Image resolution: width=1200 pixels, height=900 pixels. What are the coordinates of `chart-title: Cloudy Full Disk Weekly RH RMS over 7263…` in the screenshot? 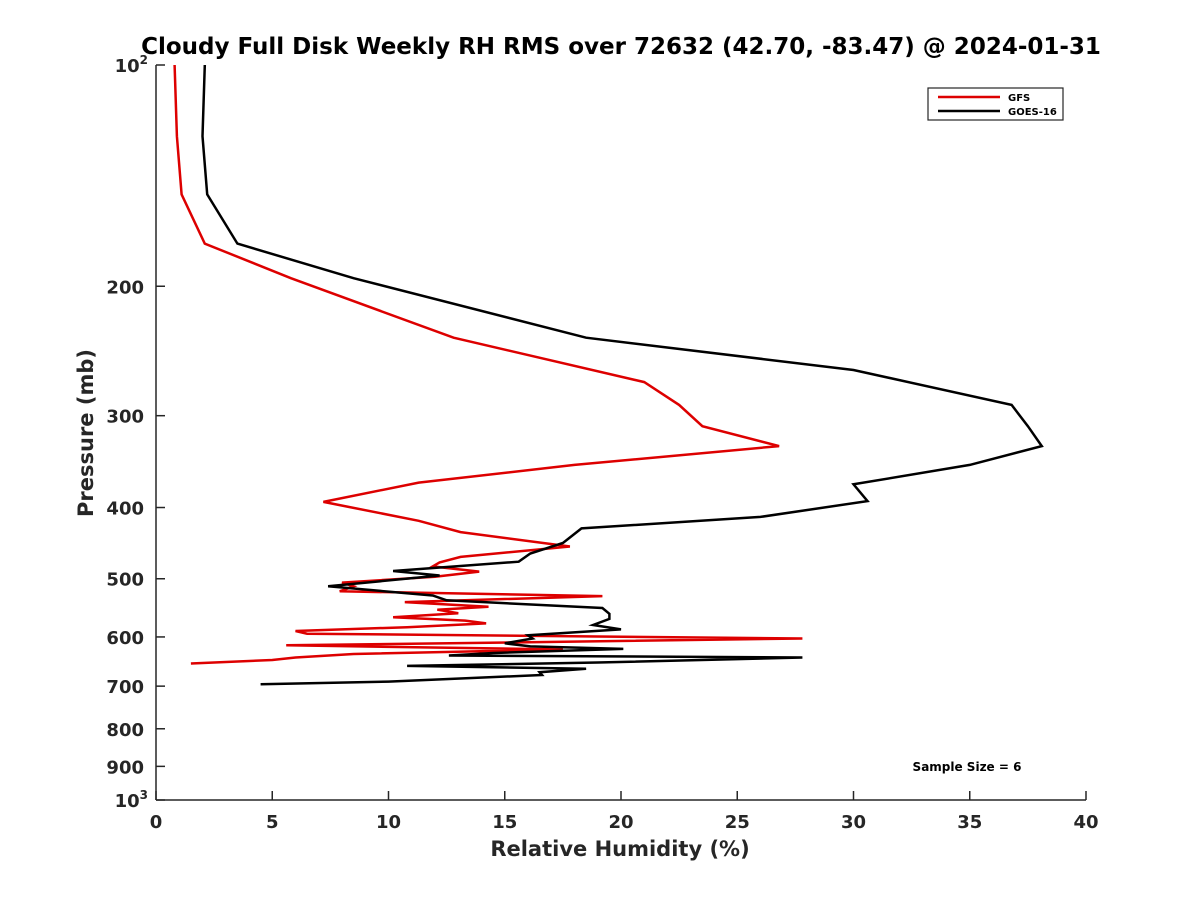 It's located at (621, 47).